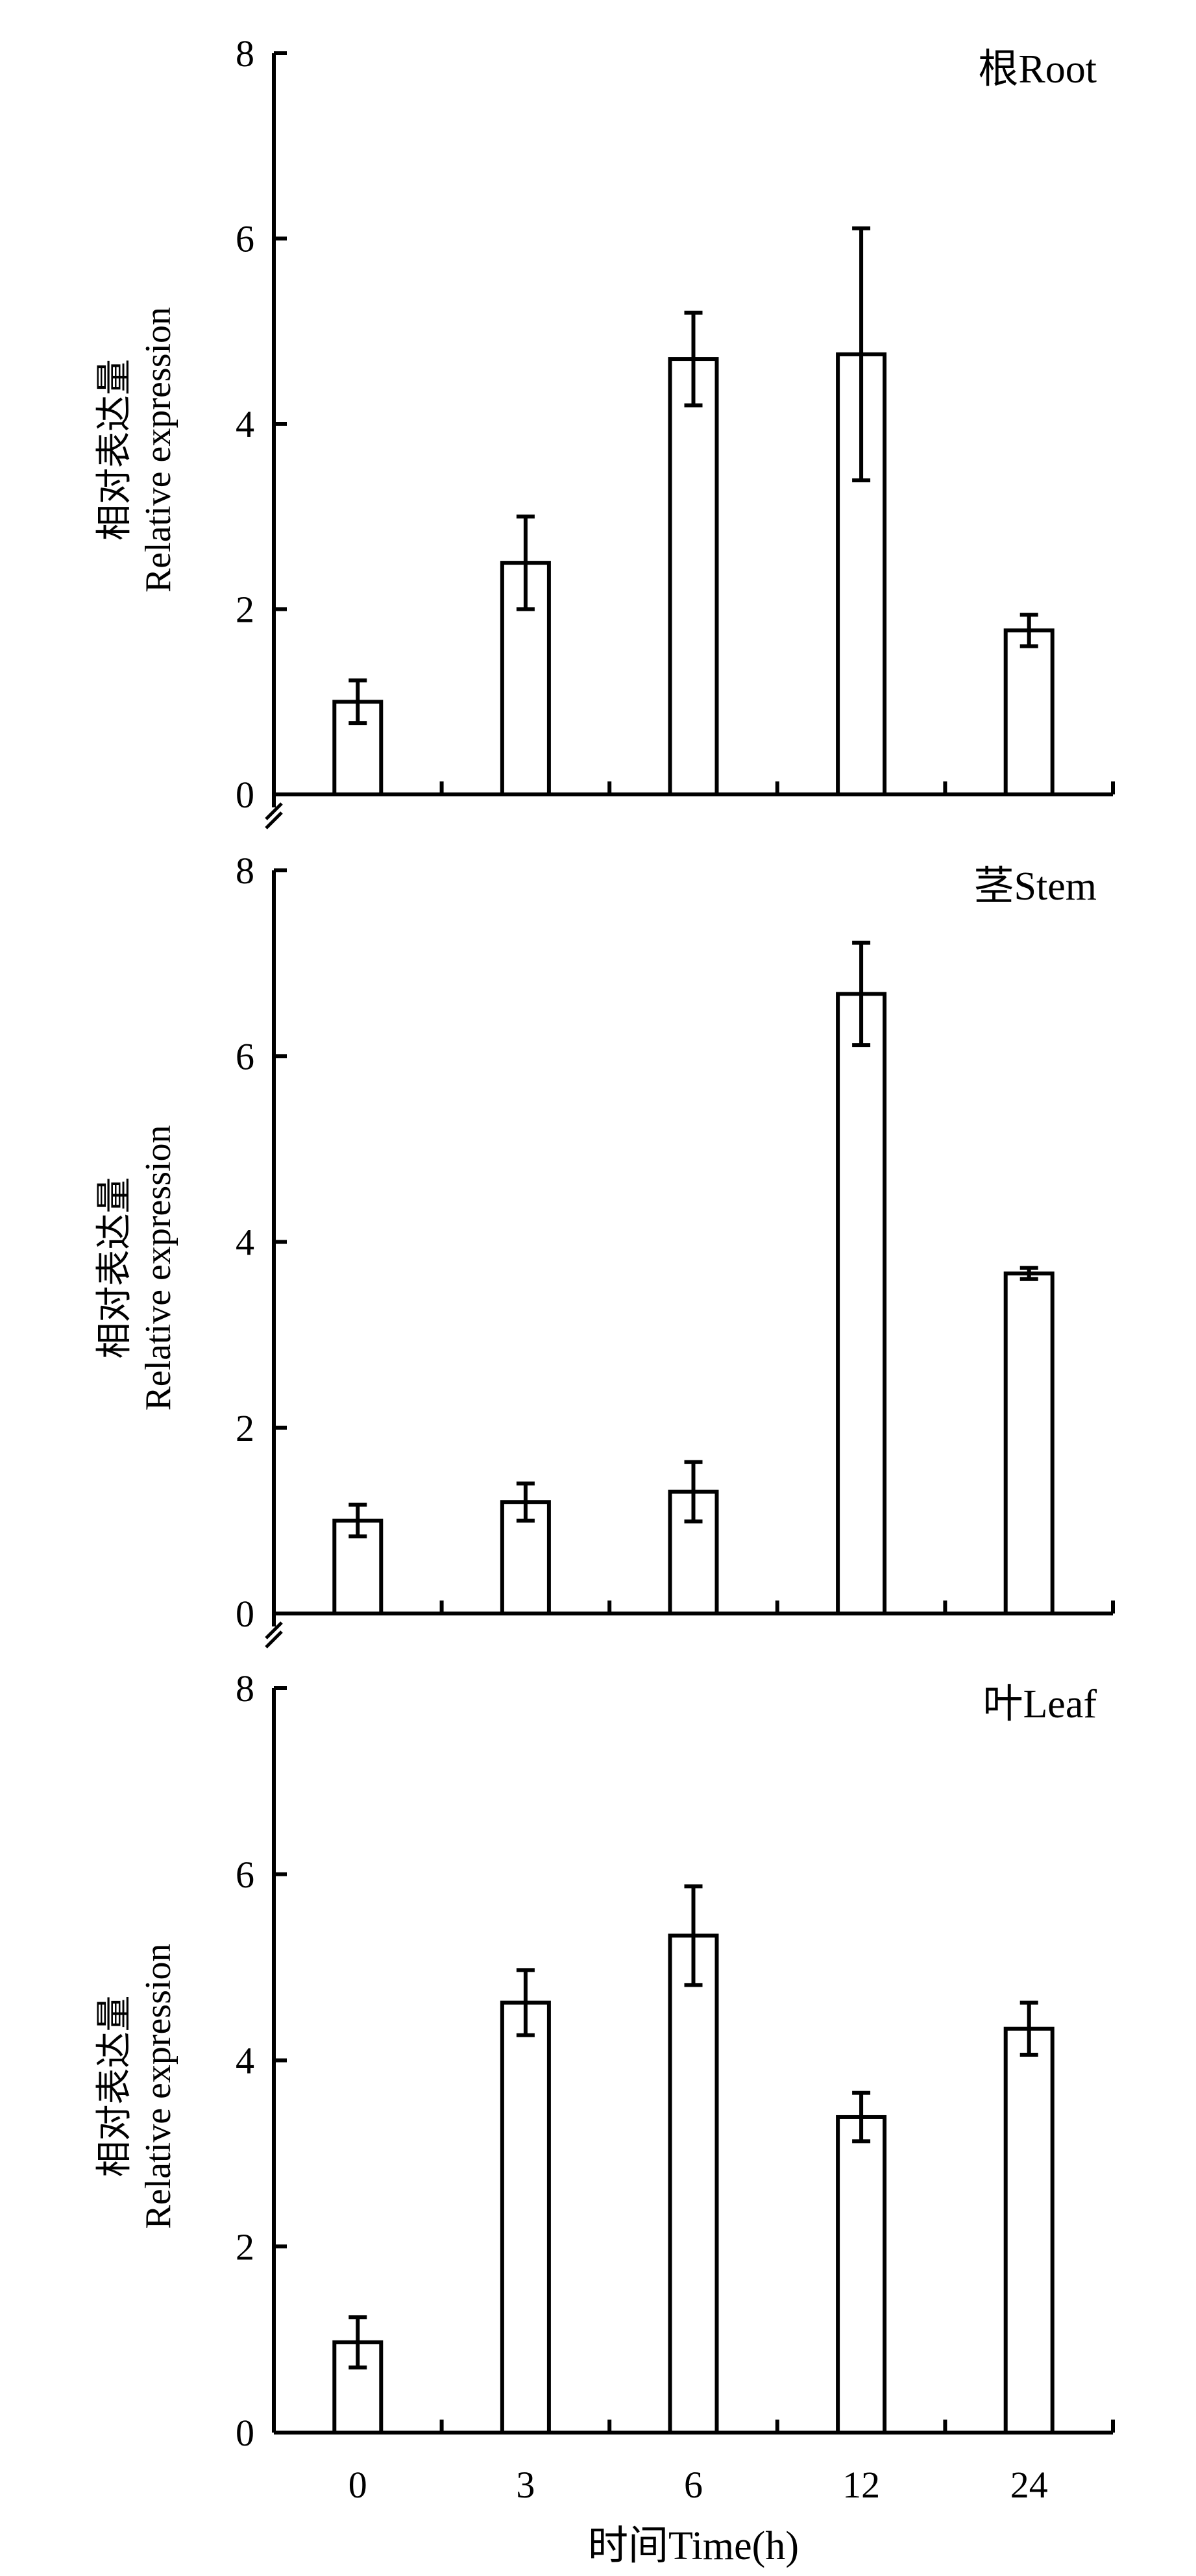 This screenshot has height=2576, width=1196. Describe the element at coordinates (861, 2485) in the screenshot. I see `x-tick-label: 12` at that location.